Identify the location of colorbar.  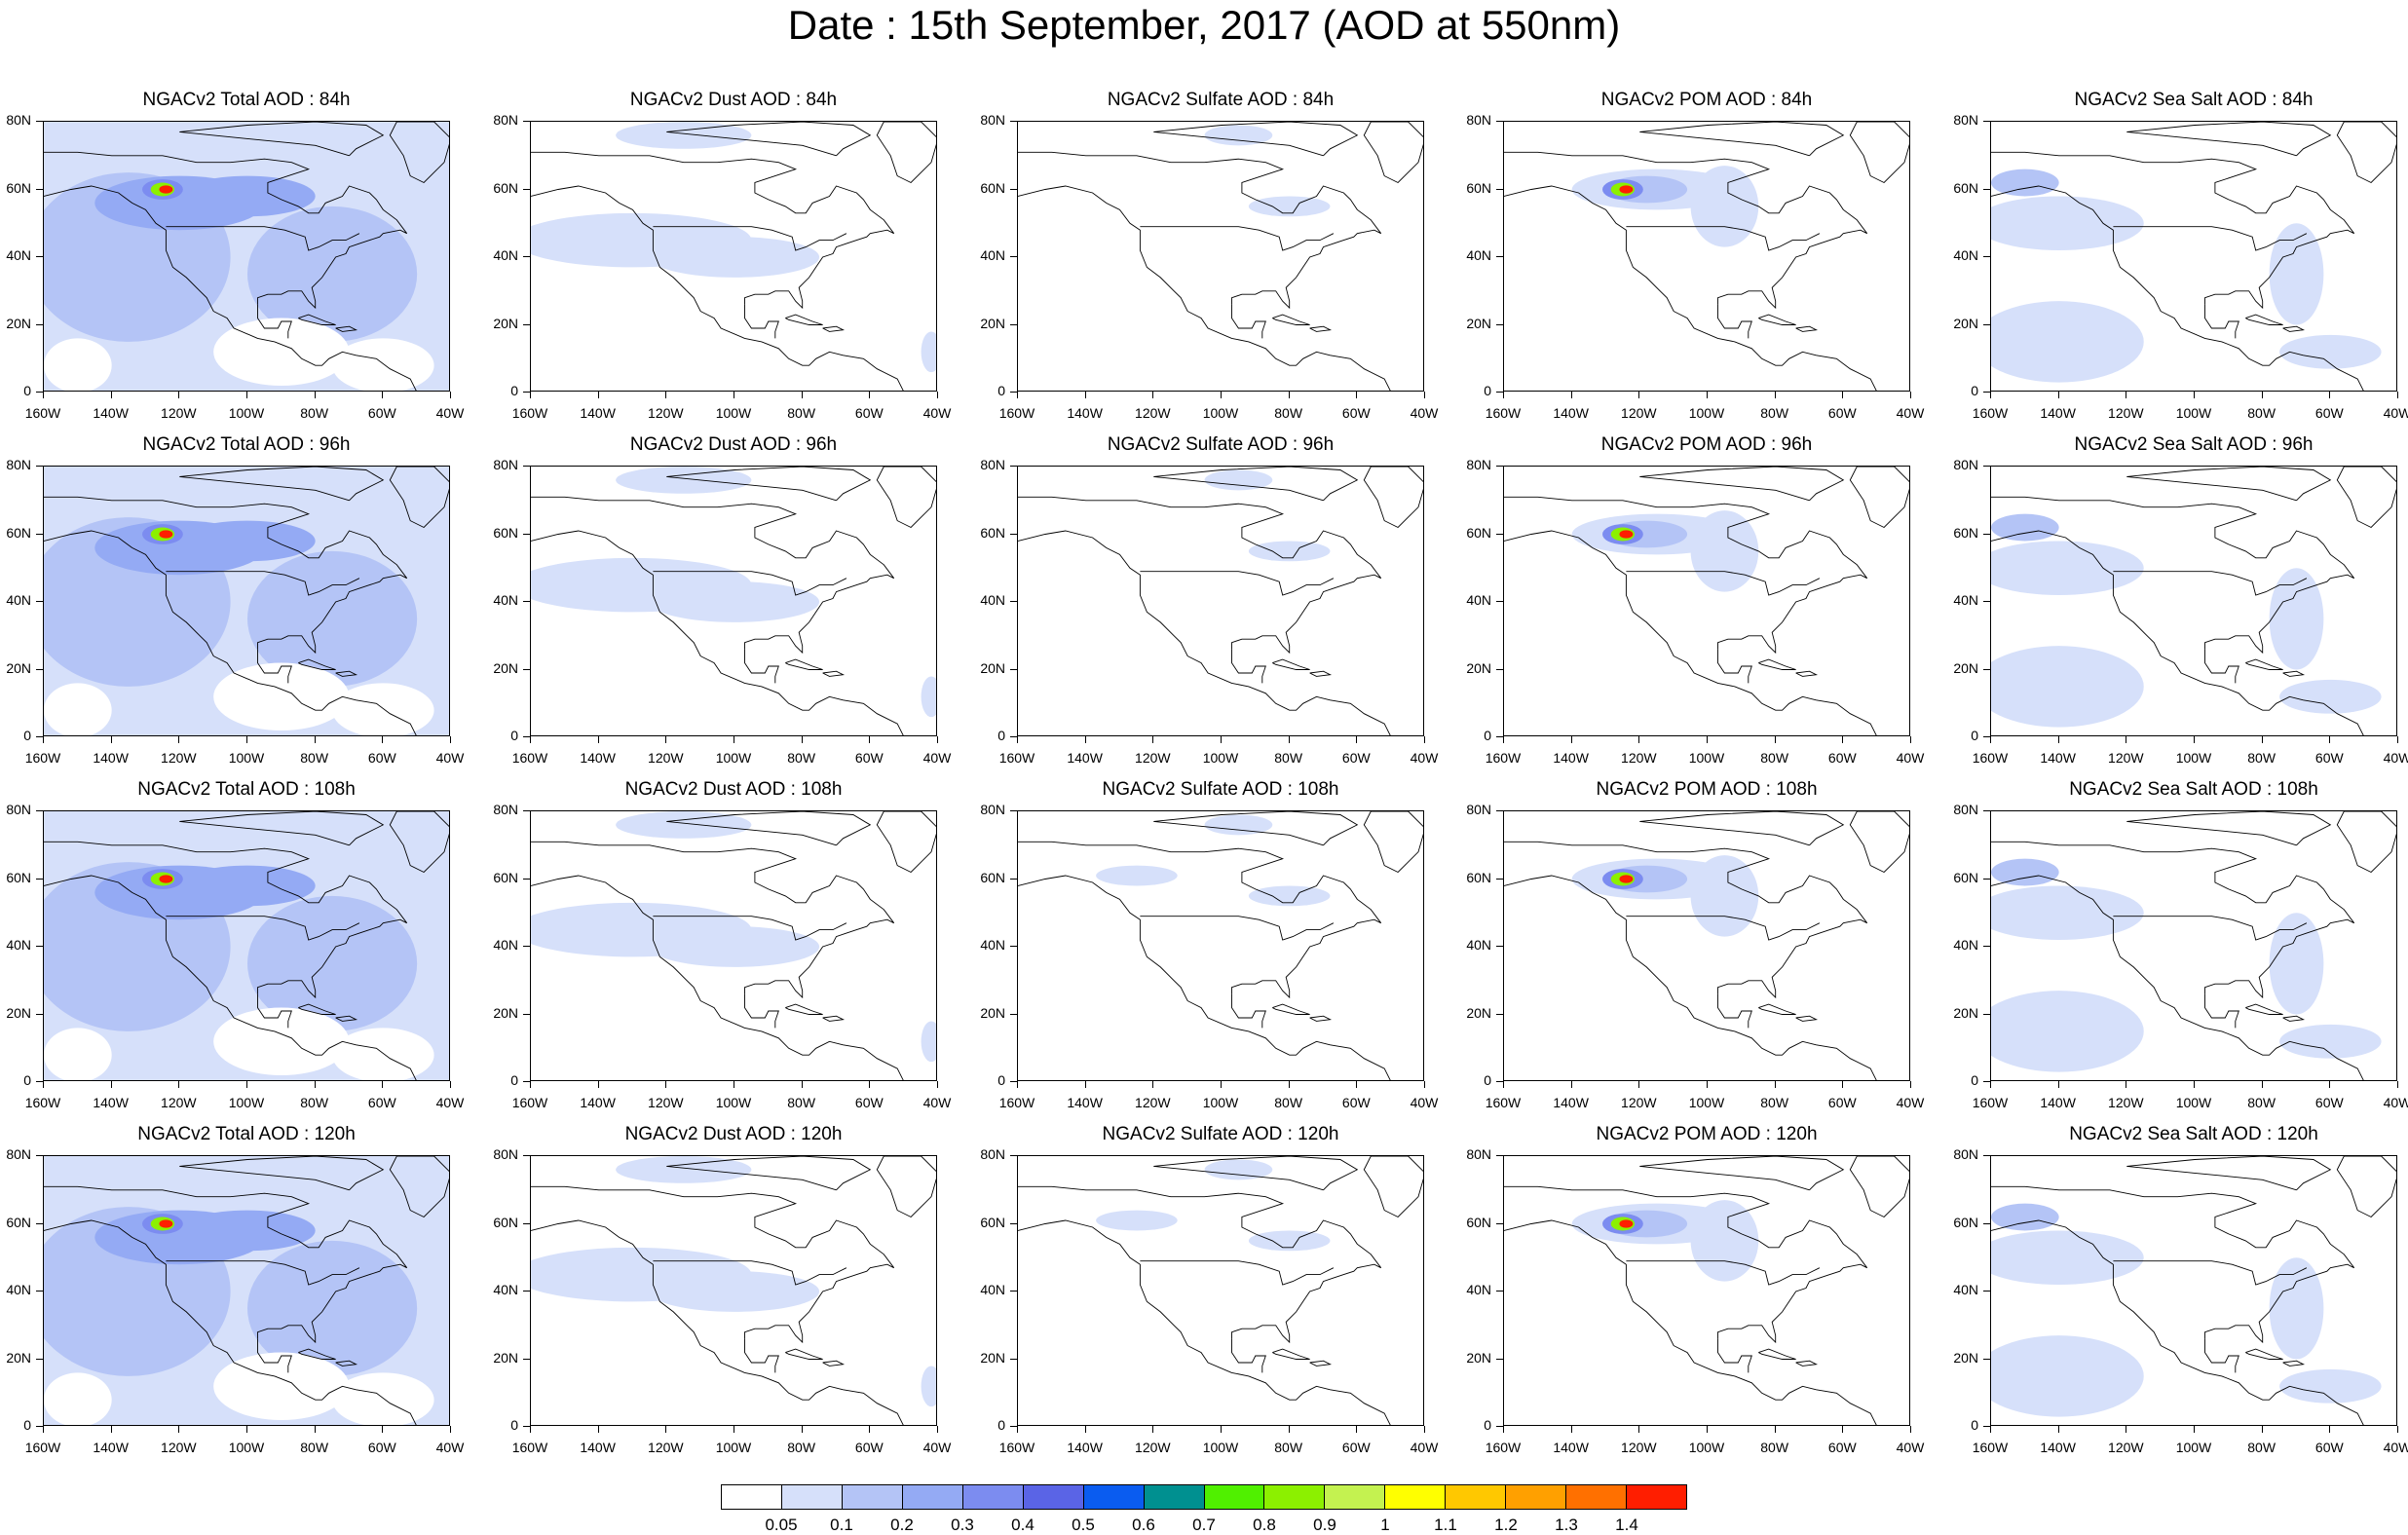
(1204, 1497).